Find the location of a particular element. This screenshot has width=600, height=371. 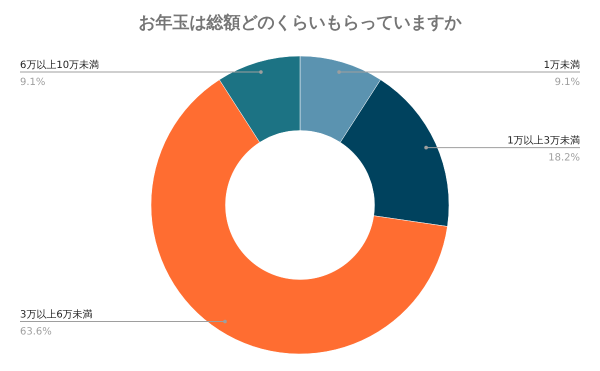

data-label: 63.6% is located at coordinates (36, 332).